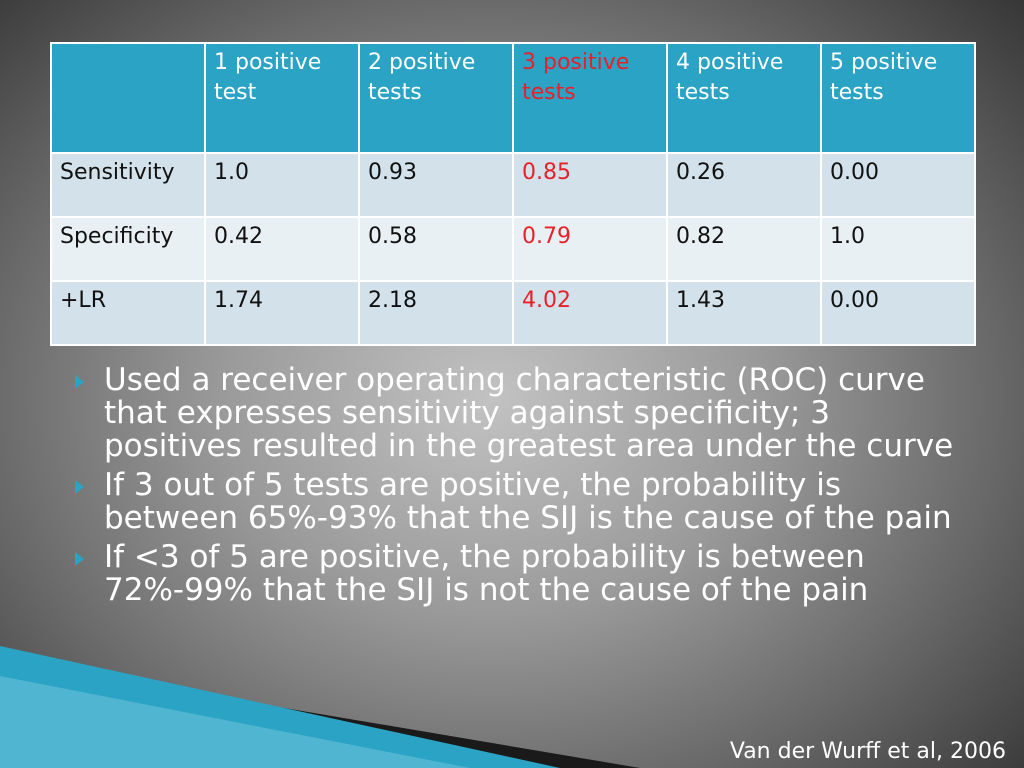  What do you see at coordinates (898, 98) in the screenshot?
I see `header-5-positive: 5 positive tests` at bounding box center [898, 98].